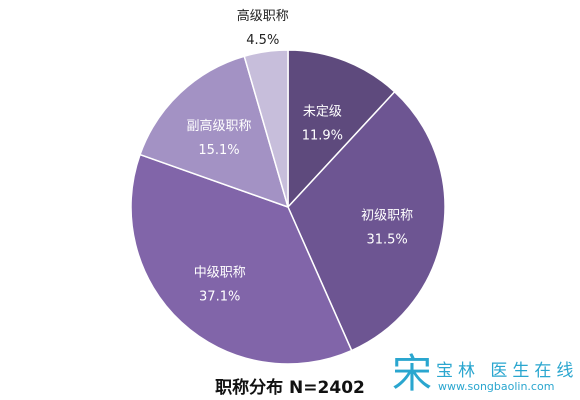 The height and width of the screenshot is (400, 580). What do you see at coordinates (322, 111) in the screenshot?
I see `slice-label-0: 未定级` at bounding box center [322, 111].